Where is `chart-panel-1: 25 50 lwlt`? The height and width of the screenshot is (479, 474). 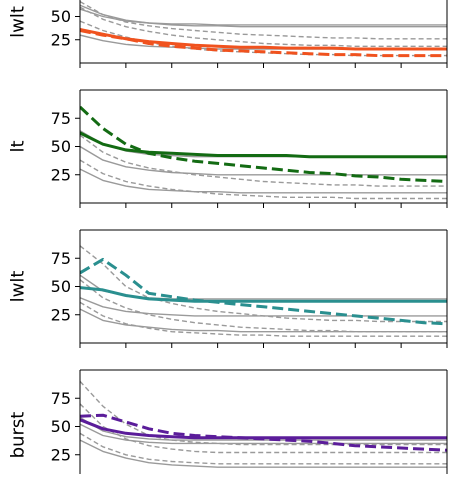 chart-panel-1: 25 50 lwlt is located at coordinates (228, 34).